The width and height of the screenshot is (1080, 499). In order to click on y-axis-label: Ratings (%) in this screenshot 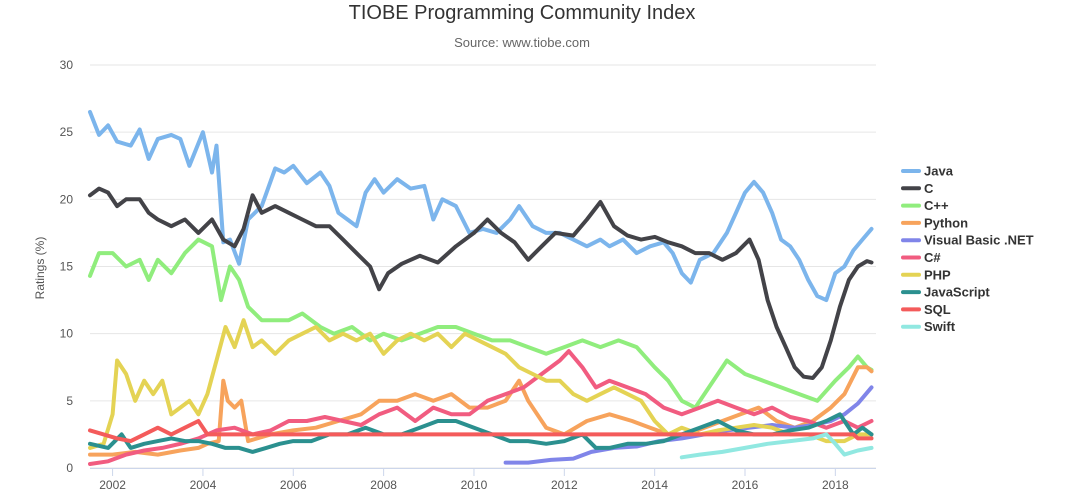, I will do `click(40, 268)`.